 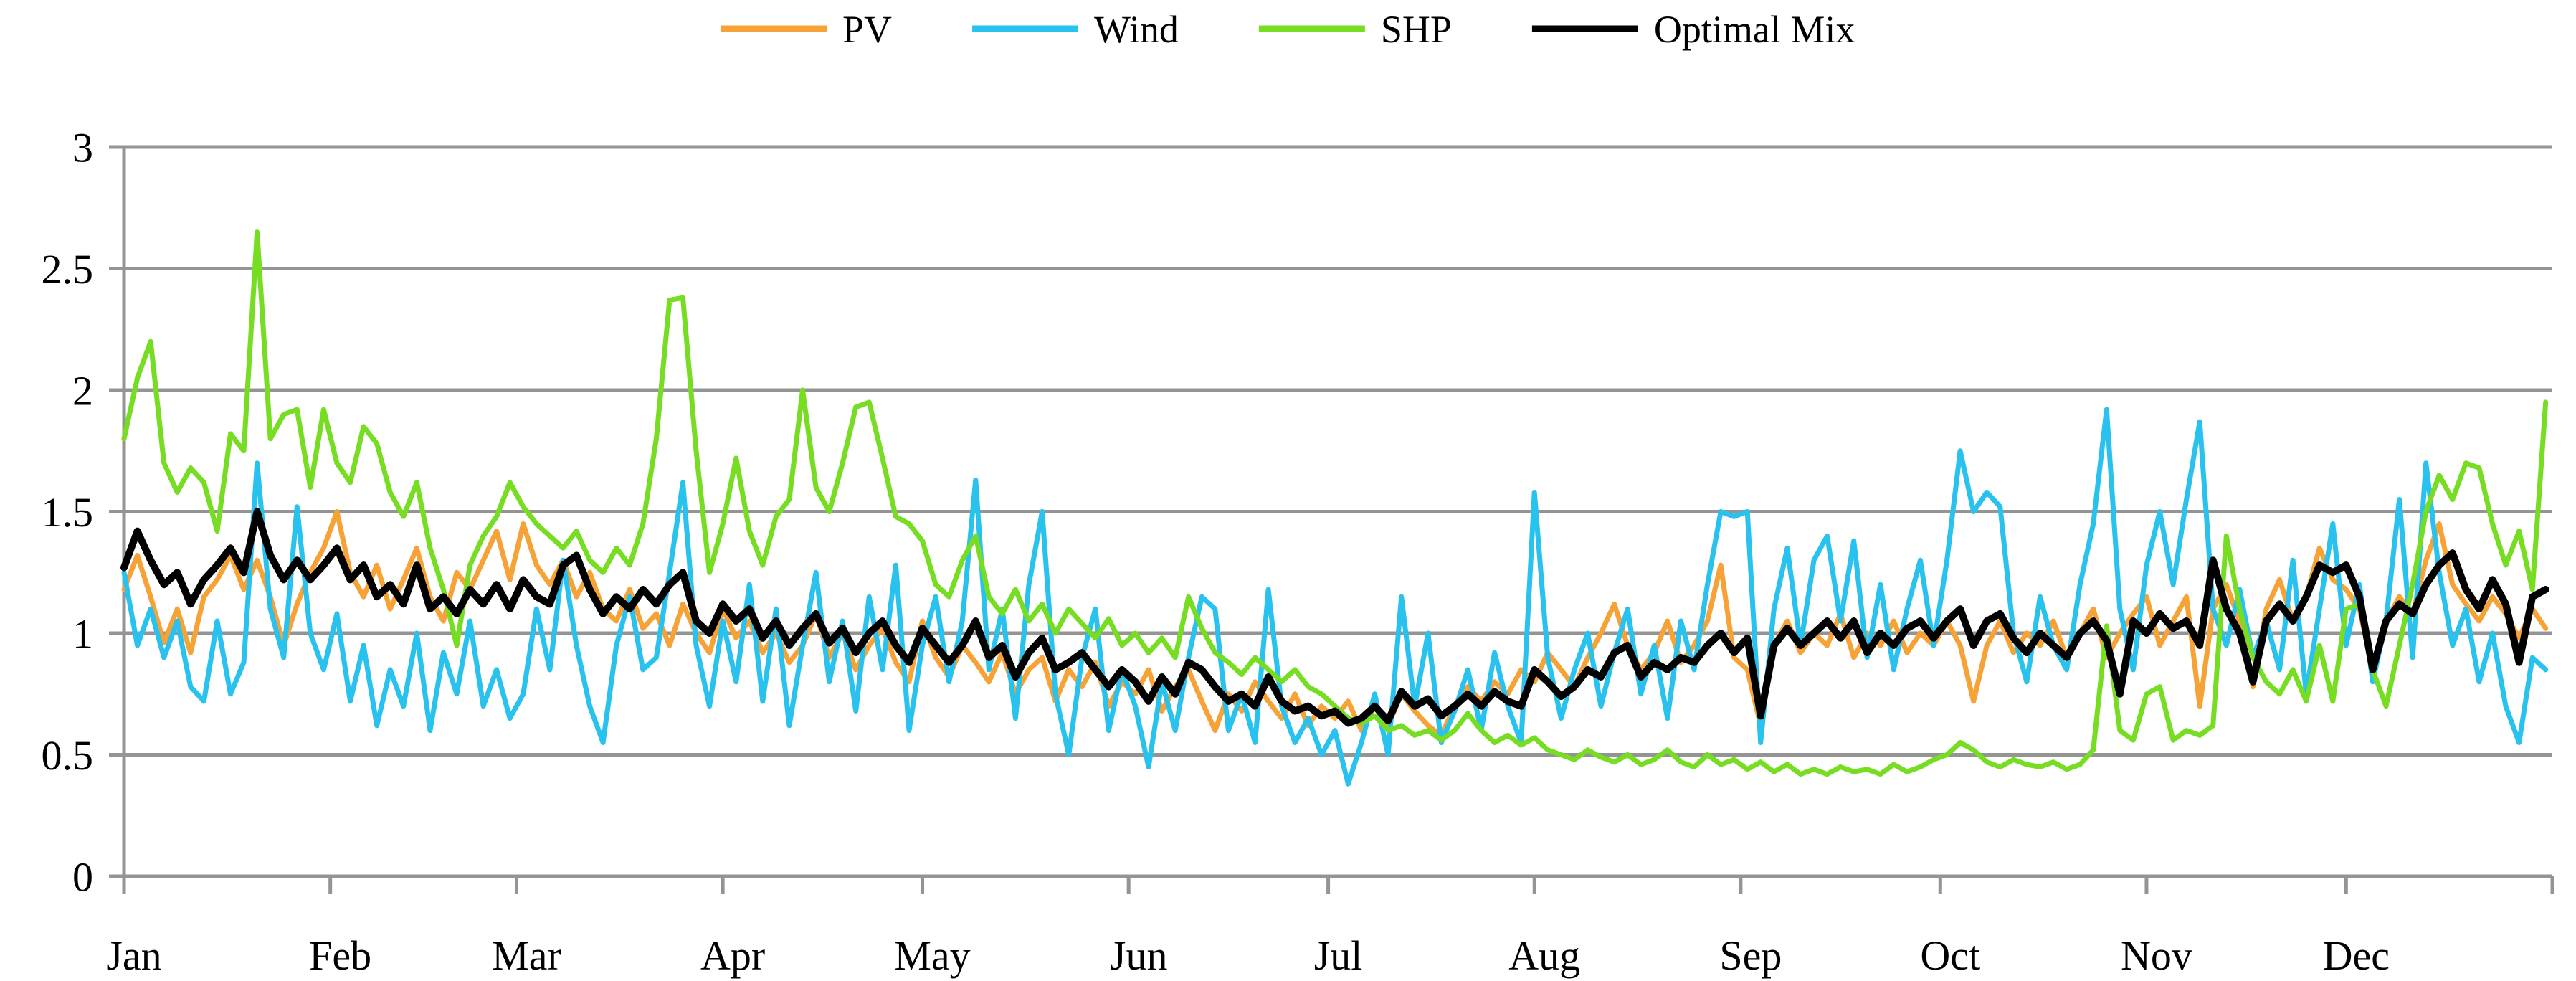 I want to click on x-tick-label-nov: Nov, so click(x=2156, y=956).